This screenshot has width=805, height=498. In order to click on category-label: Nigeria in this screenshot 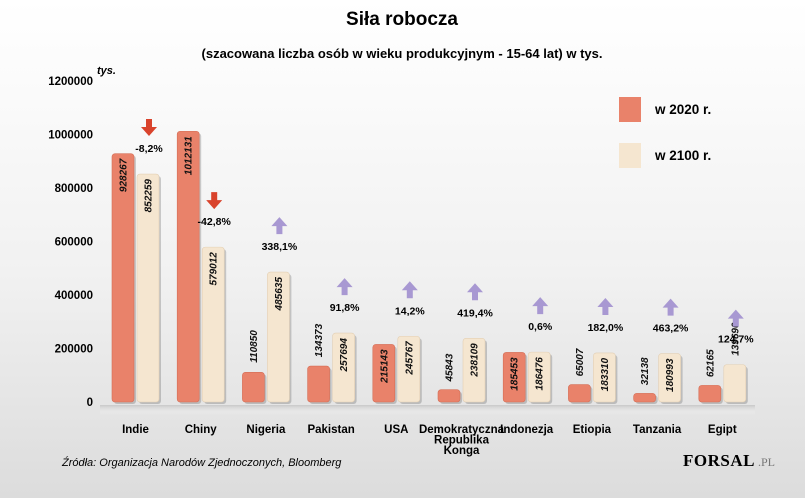, I will do `click(266, 430)`.